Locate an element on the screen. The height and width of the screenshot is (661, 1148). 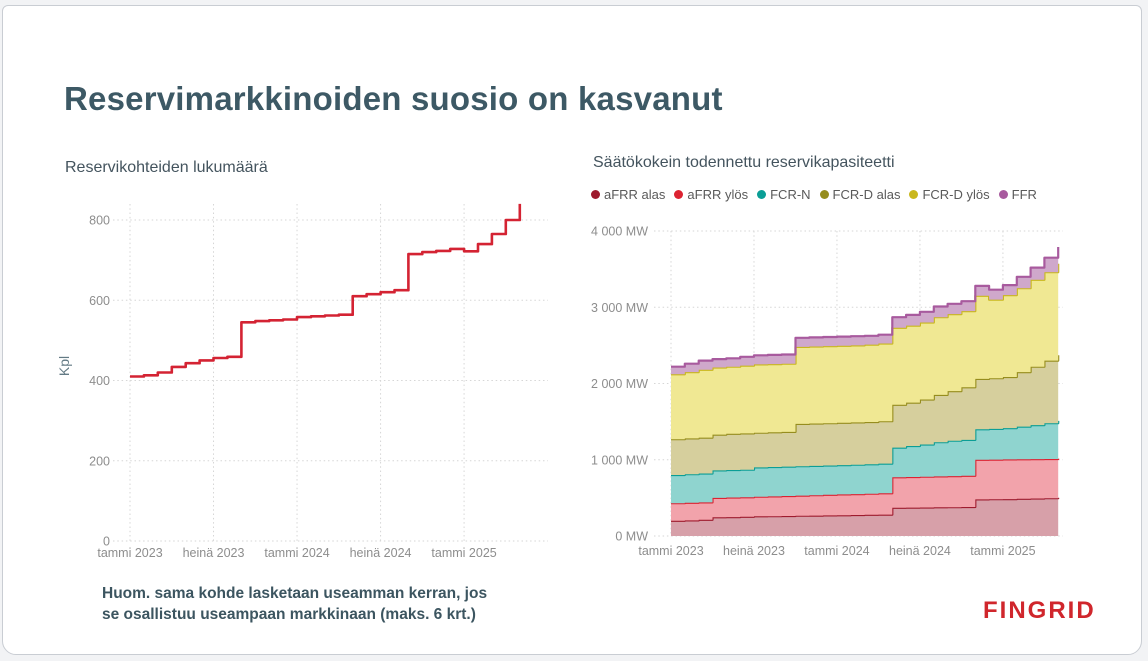
legend-label: aFRR ylös is located at coordinates (718, 194).